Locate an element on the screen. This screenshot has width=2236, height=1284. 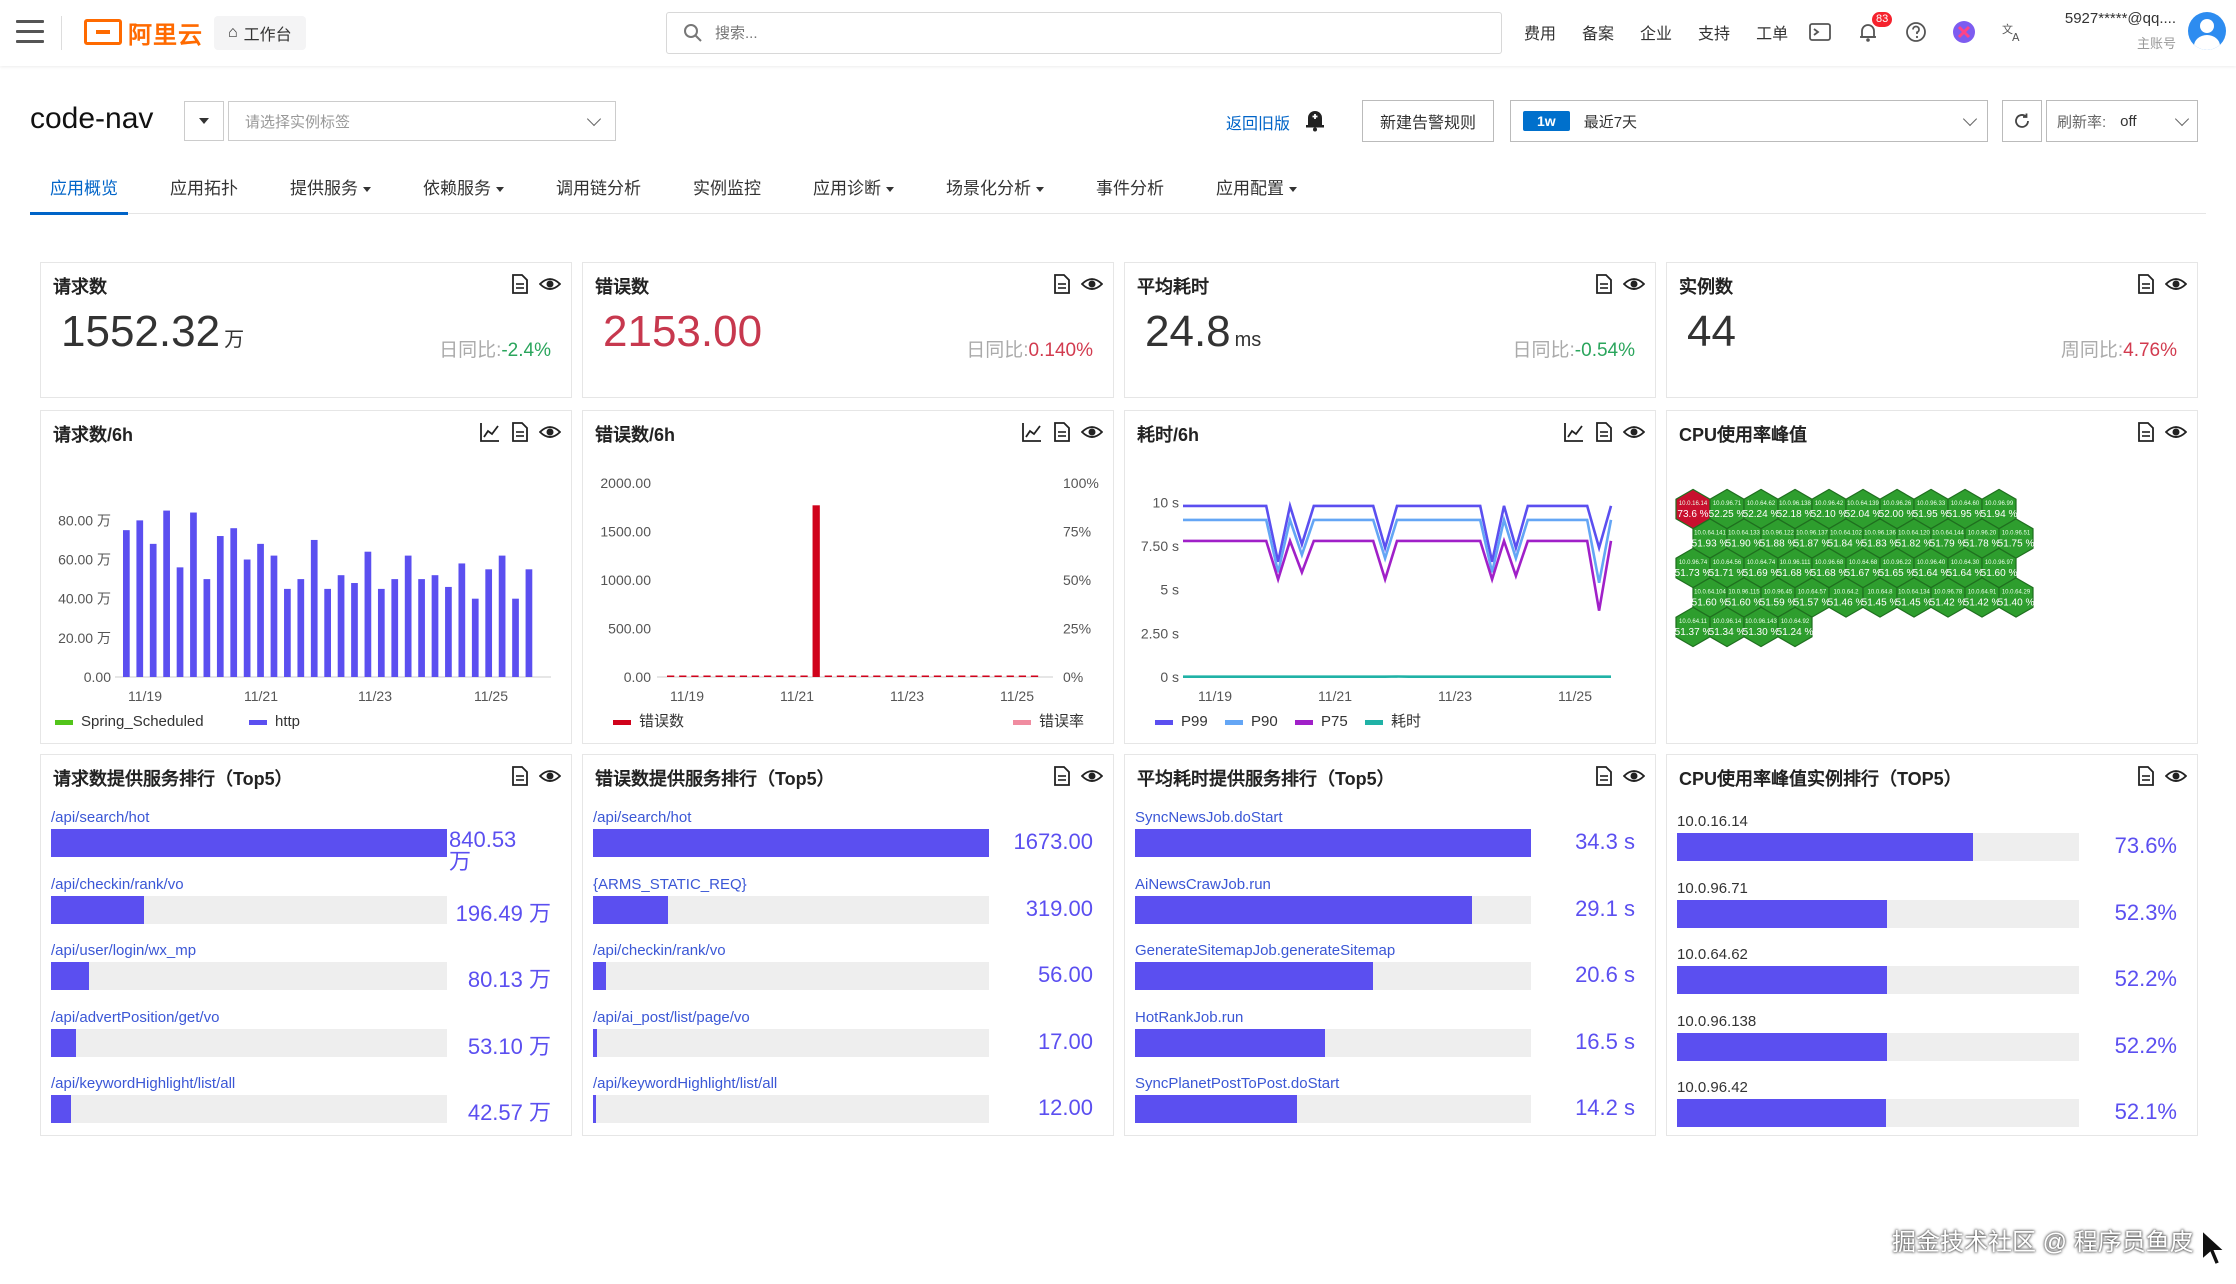
ranking-item: 10.0.64.62 52.2% is located at coordinates (1932, 970).